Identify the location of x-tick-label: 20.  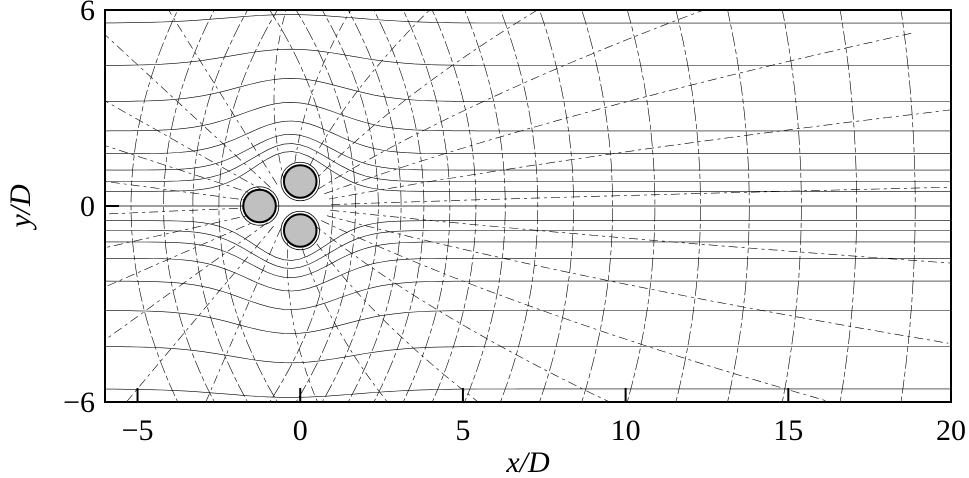
(951, 430).